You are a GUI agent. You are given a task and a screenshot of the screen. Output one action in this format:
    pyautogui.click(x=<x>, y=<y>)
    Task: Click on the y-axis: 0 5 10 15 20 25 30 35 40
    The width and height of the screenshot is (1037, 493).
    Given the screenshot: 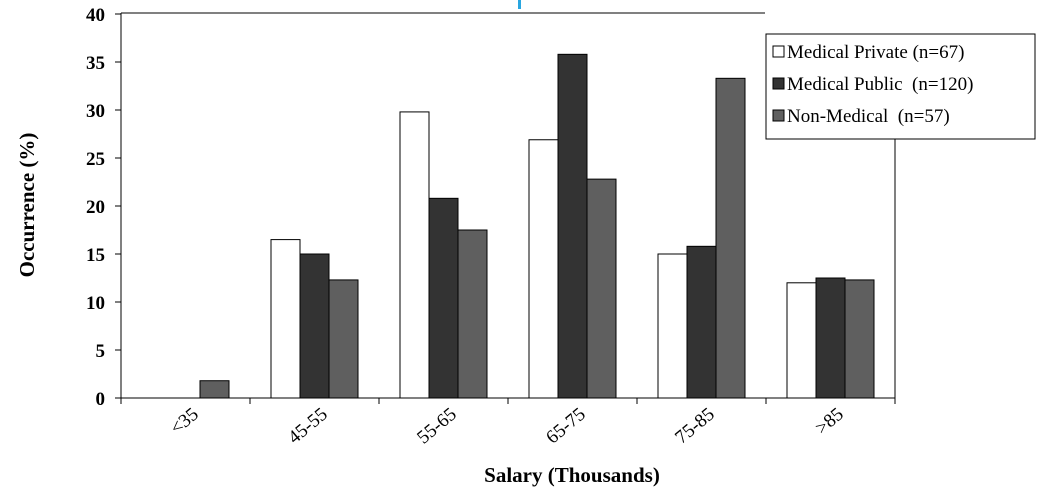 What is the action you would take?
    pyautogui.click(x=104, y=207)
    